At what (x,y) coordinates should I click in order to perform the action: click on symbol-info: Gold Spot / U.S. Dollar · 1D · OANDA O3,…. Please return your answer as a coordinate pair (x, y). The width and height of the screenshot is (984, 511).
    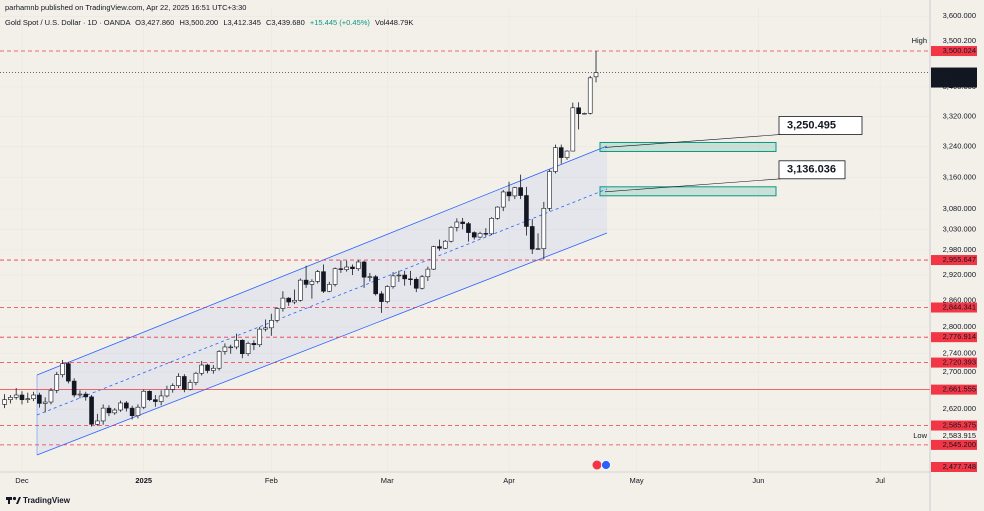
    Looking at the image, I should click on (209, 22).